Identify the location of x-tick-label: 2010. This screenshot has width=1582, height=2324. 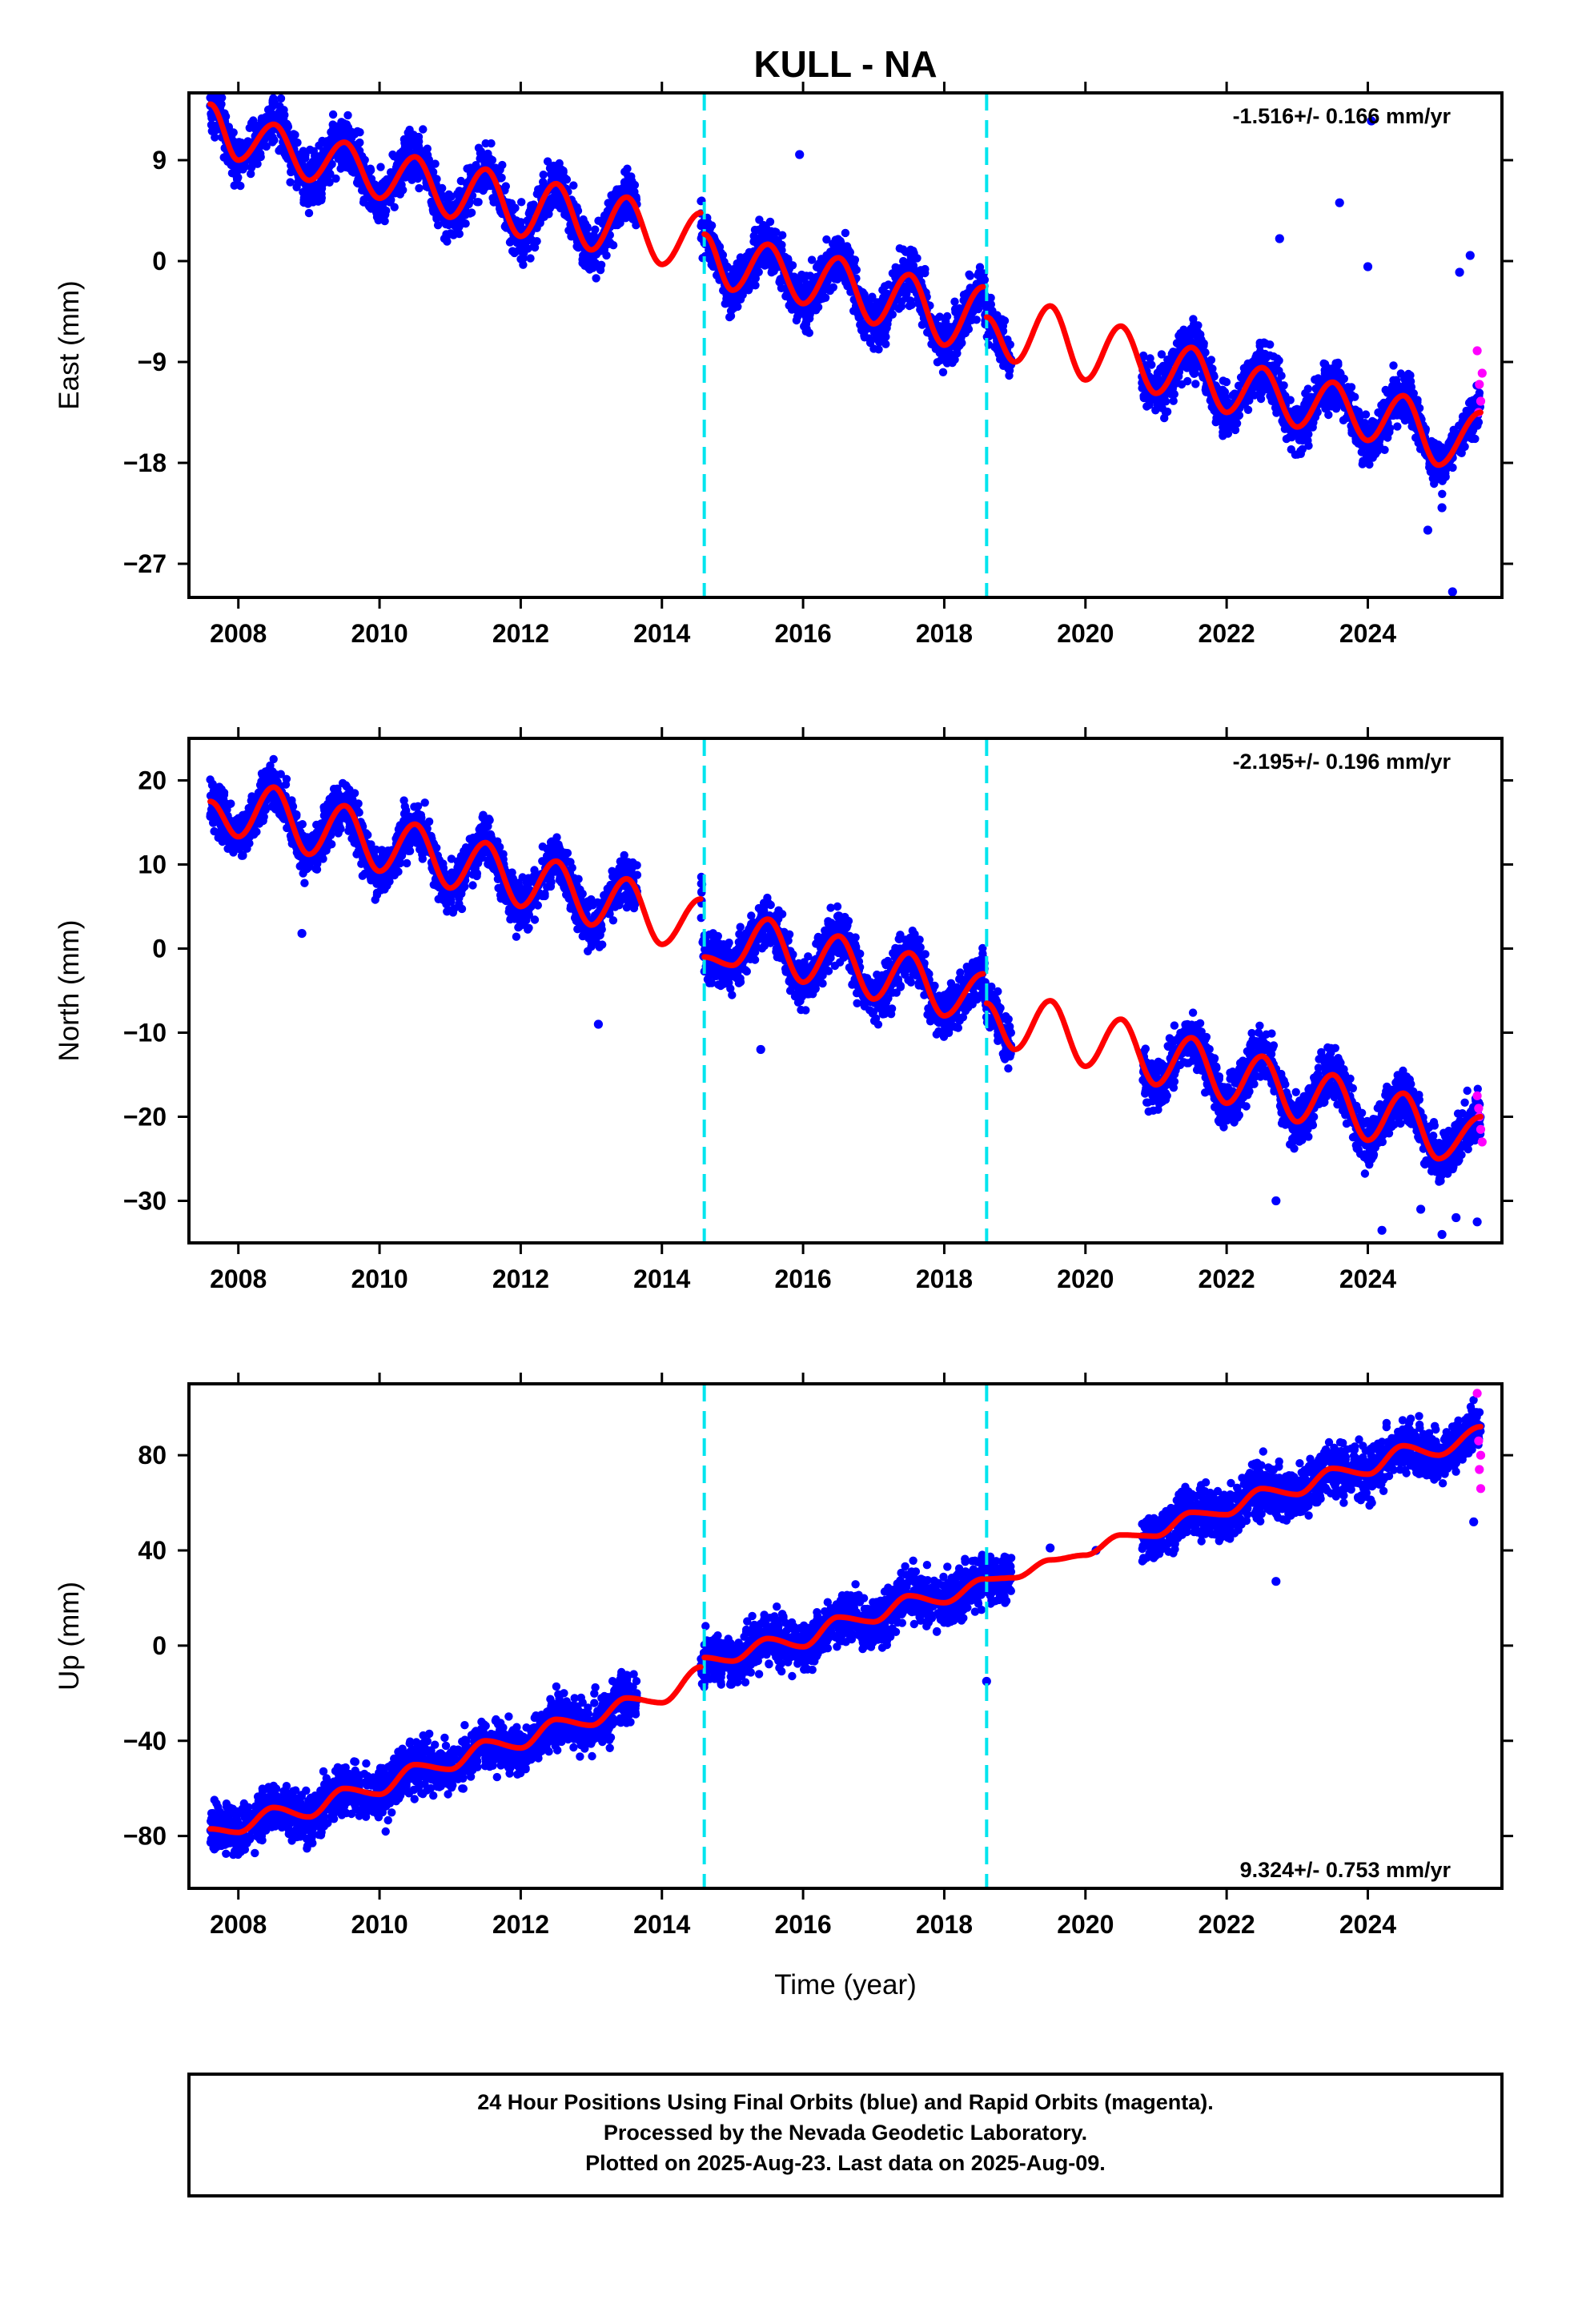
(379, 633).